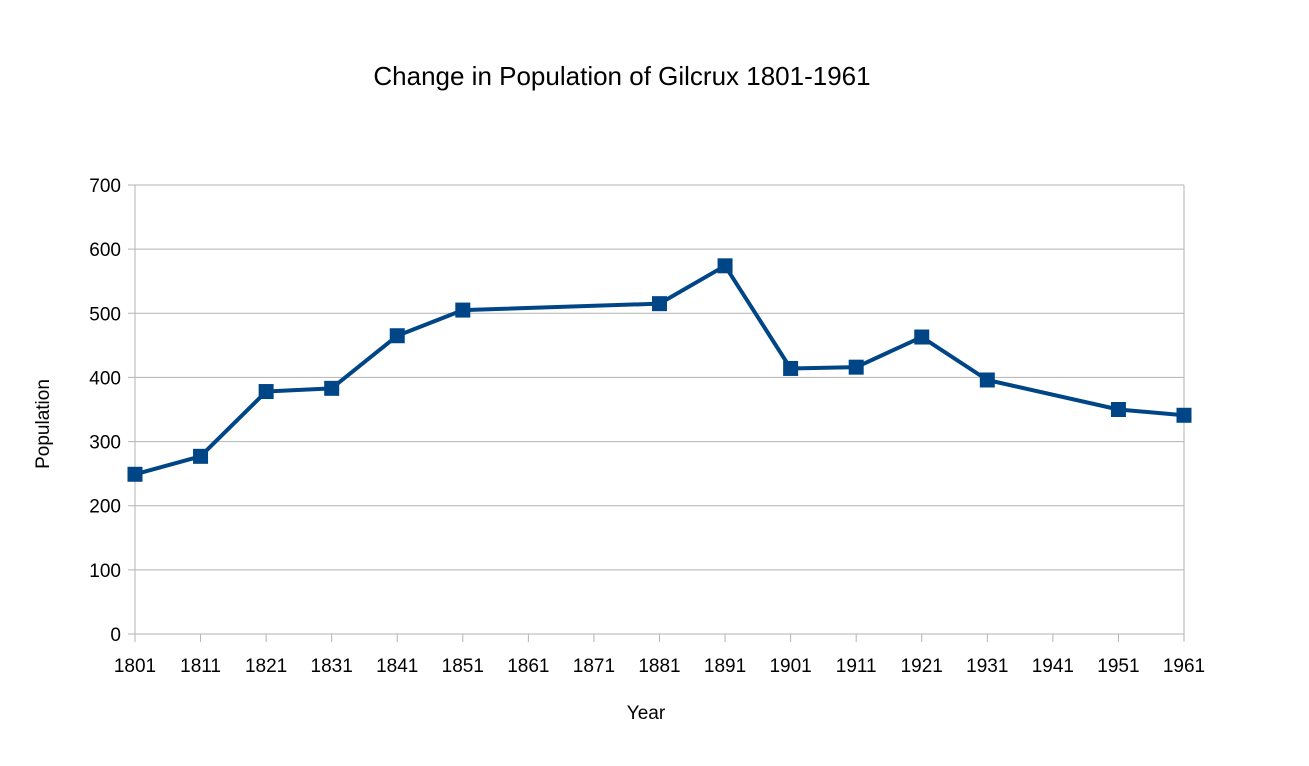 This screenshot has height=766, width=1309. What do you see at coordinates (105, 250) in the screenshot?
I see `y-tick-label: 600` at bounding box center [105, 250].